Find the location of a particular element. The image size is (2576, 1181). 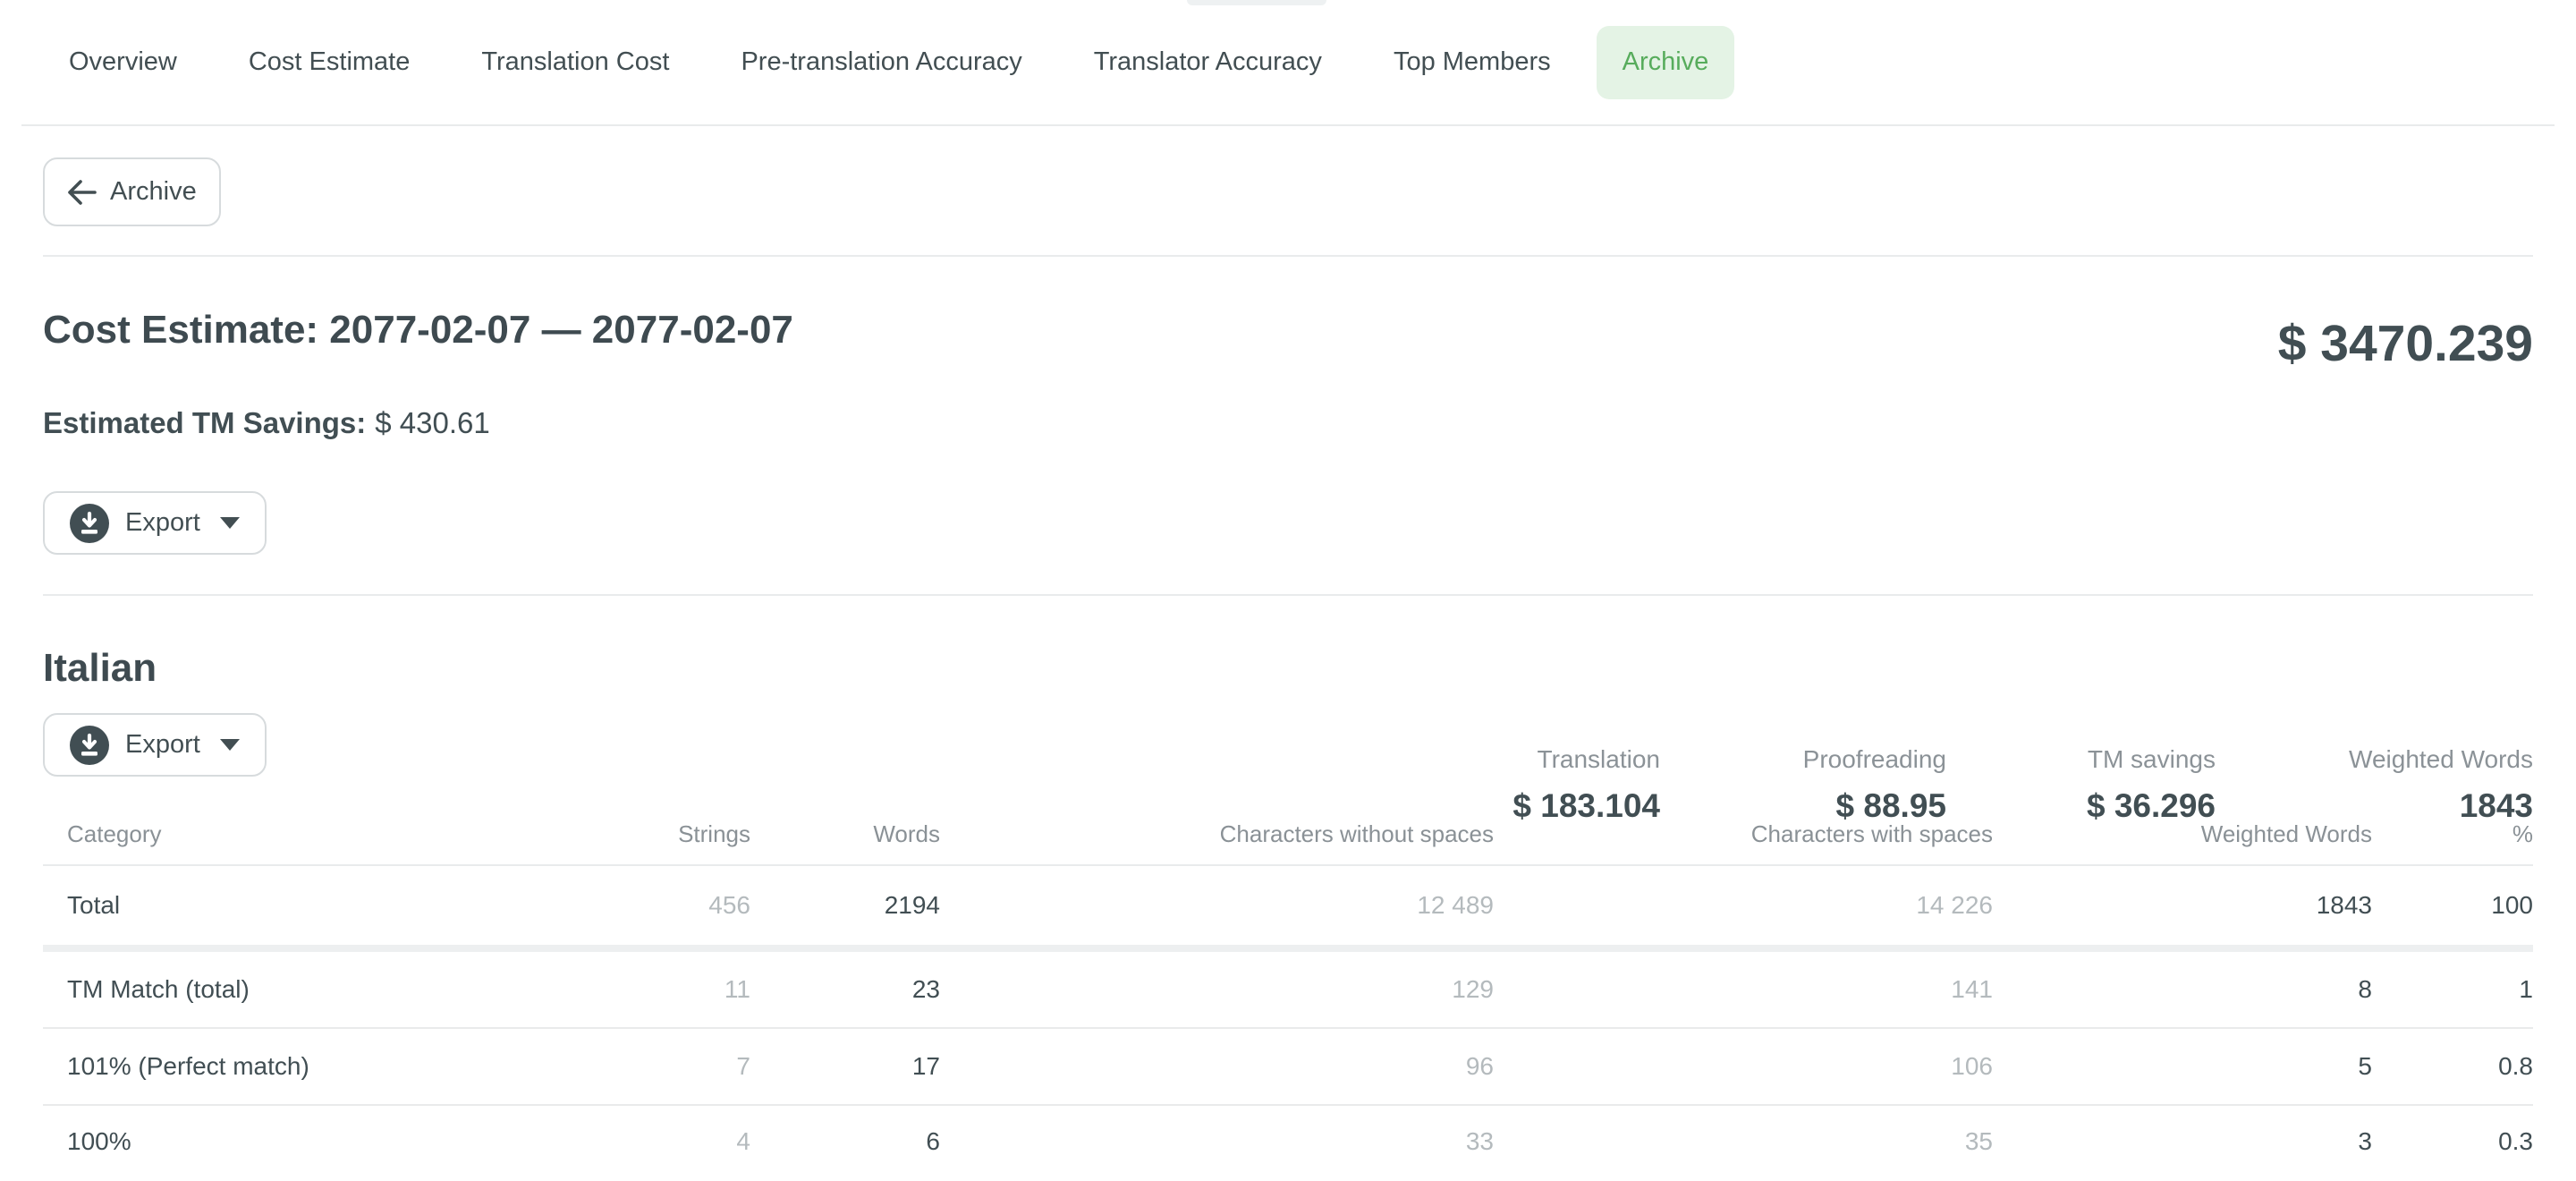

stat-proofreading: Proofreading $ 88.95 is located at coordinates (1803, 784).